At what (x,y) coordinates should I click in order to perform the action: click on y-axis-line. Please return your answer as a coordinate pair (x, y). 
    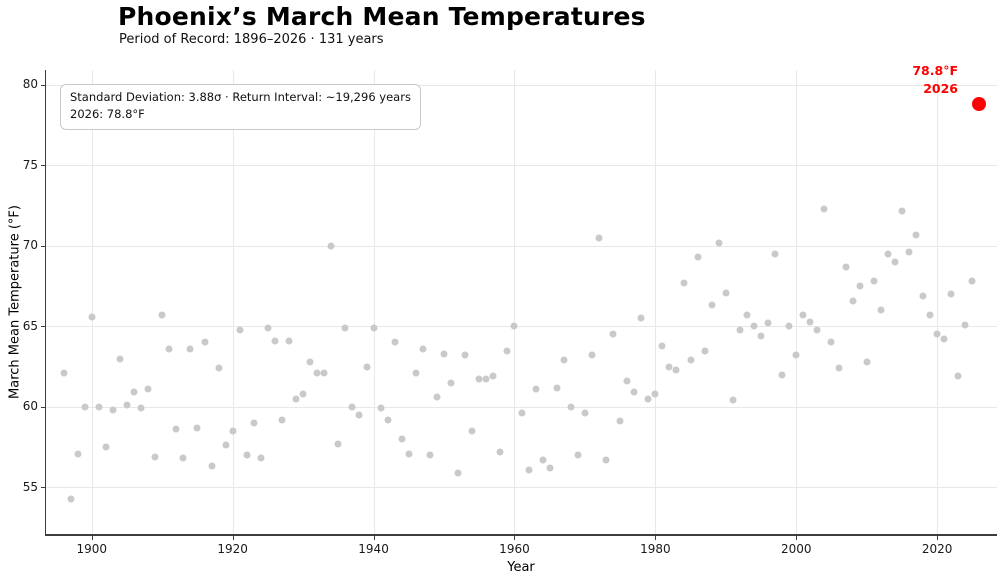
    Looking at the image, I should click on (45, 303).